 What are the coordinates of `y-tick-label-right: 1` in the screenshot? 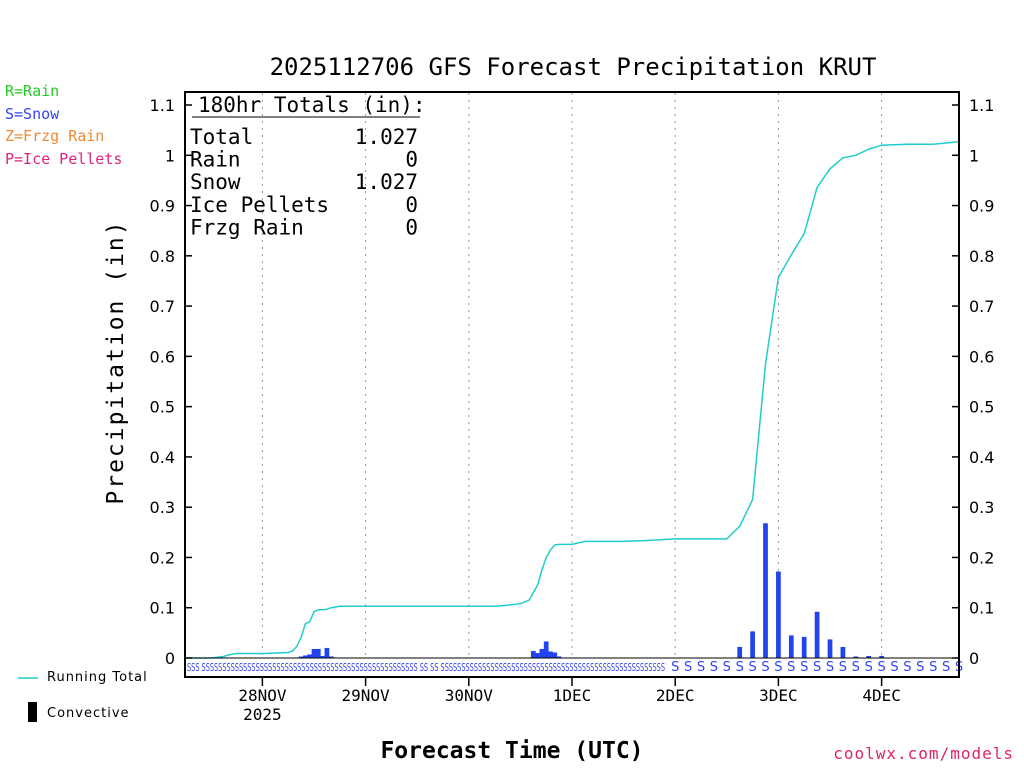 It's located at (974, 155).